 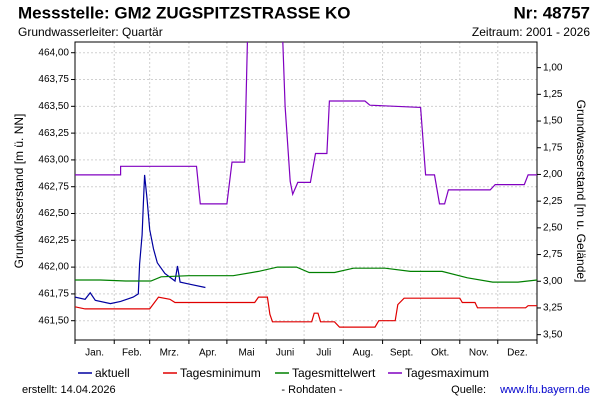 What do you see at coordinates (90, 32) in the screenshot?
I see `subtitle: Grundwasserleiter: Quartär` at bounding box center [90, 32].